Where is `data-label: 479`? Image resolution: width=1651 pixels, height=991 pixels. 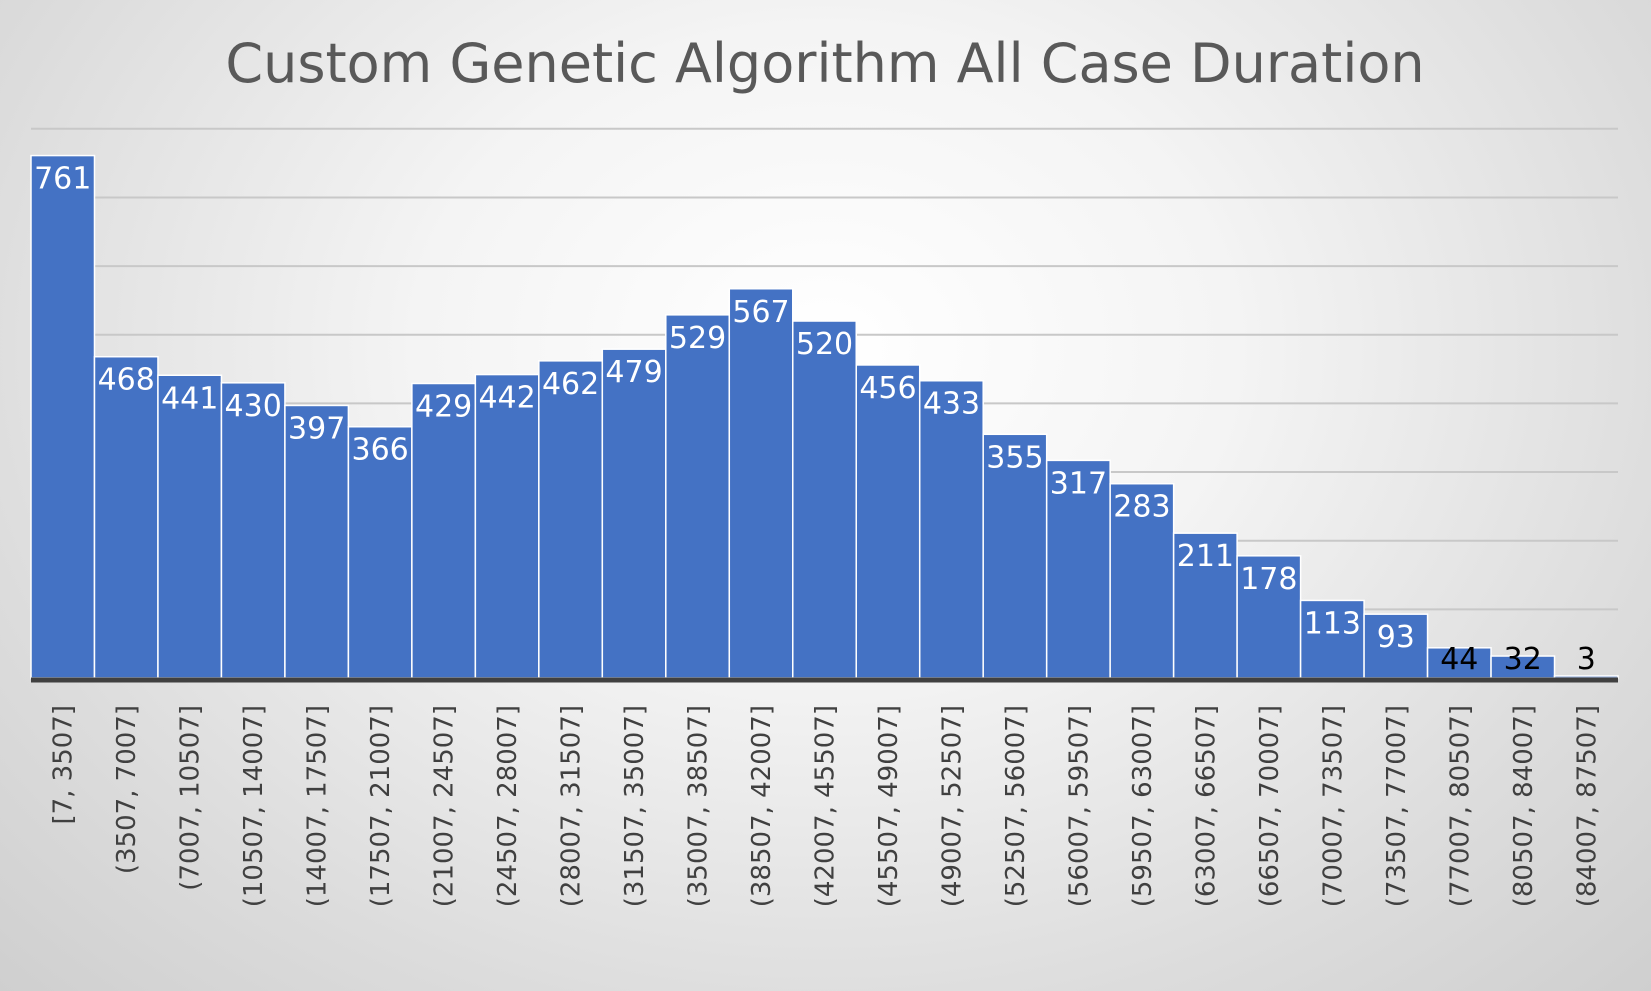
data-label: 479 is located at coordinates (633, 372).